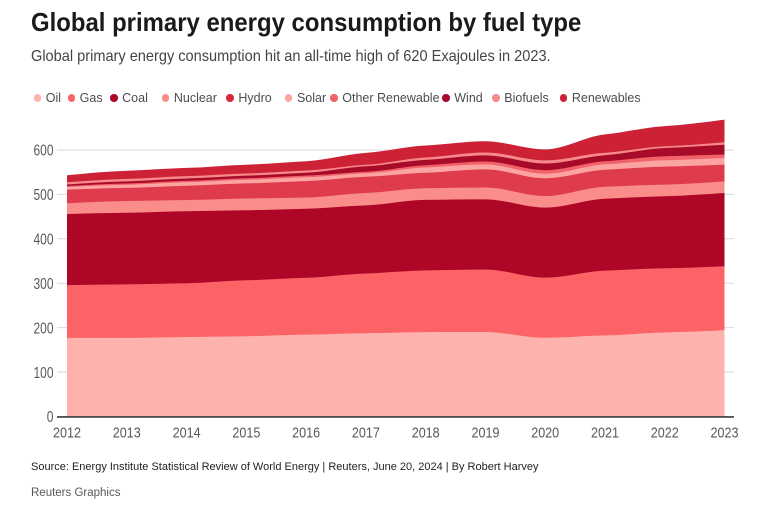 This screenshot has height=509, width=768. I want to click on svg-text: 2014, so click(187, 433).